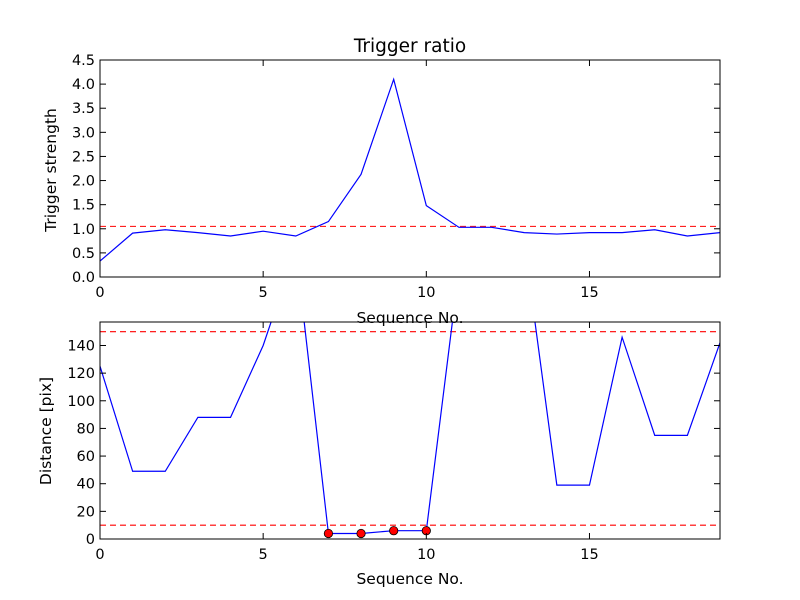 The height and width of the screenshot is (600, 800). I want to click on y-tick-label: 0.5, so click(83, 254).